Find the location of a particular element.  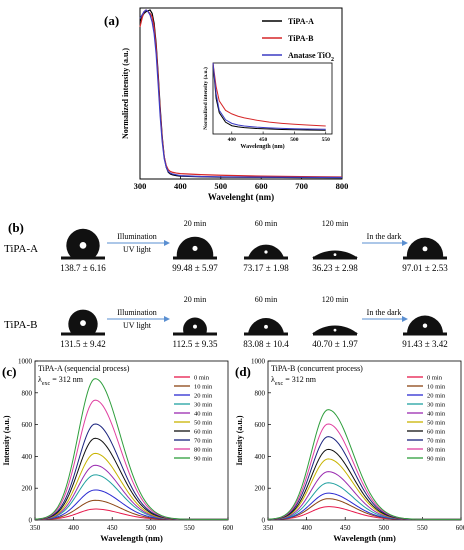

panel_d-plot-frame is located at coordinates (364, 440).